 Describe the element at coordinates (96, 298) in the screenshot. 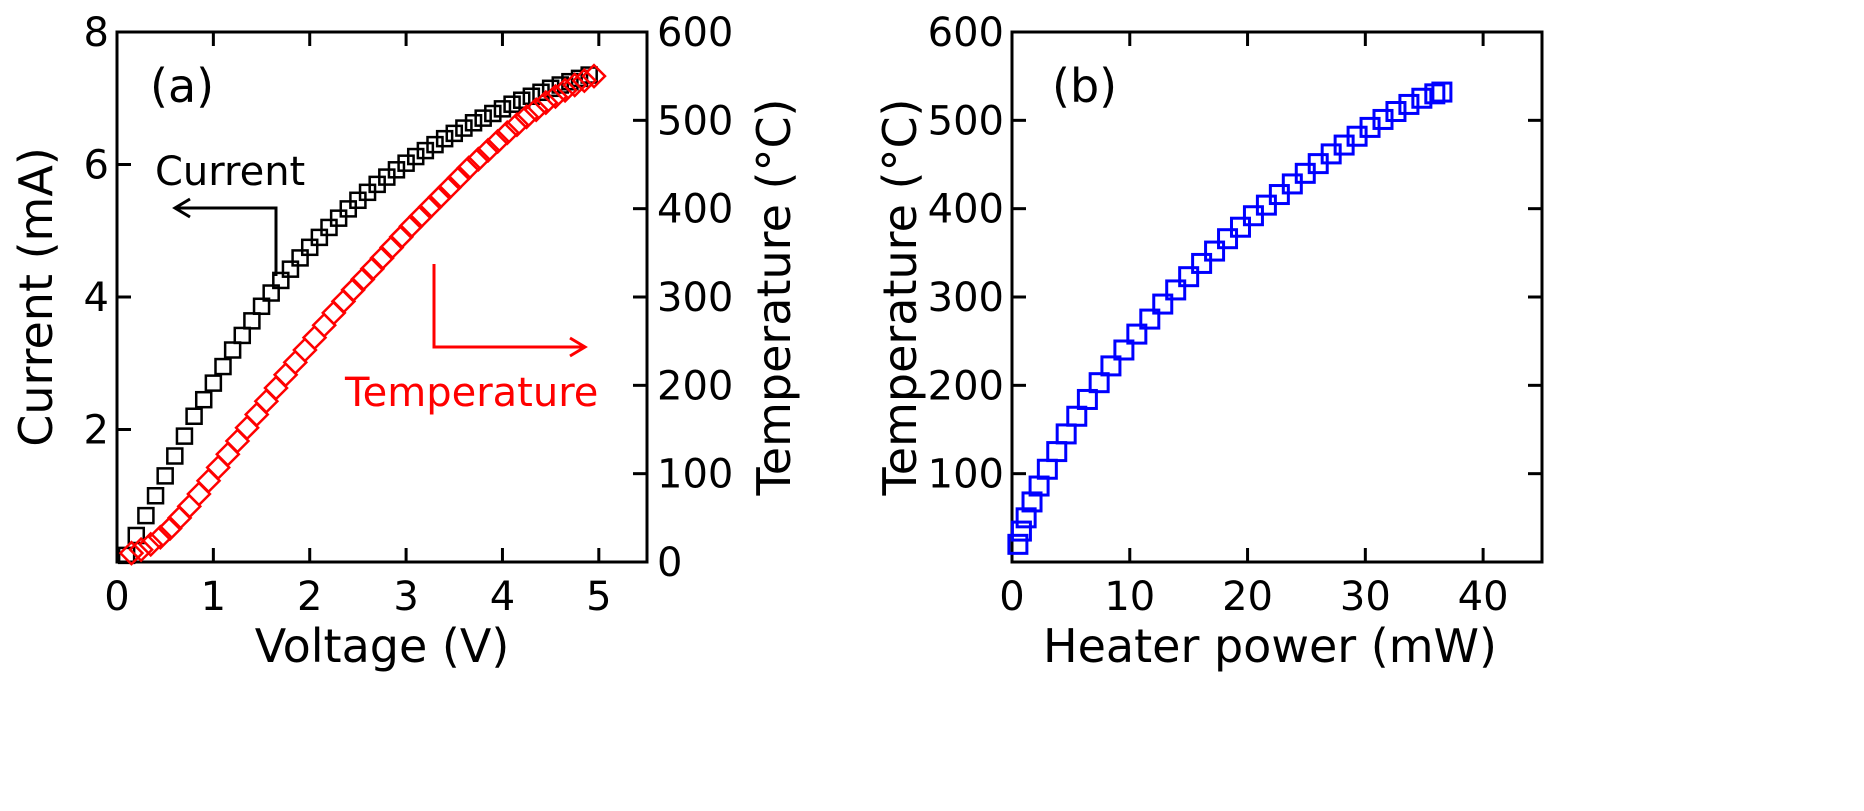

I see `panel-a-left-y-tick-label: 4` at that location.